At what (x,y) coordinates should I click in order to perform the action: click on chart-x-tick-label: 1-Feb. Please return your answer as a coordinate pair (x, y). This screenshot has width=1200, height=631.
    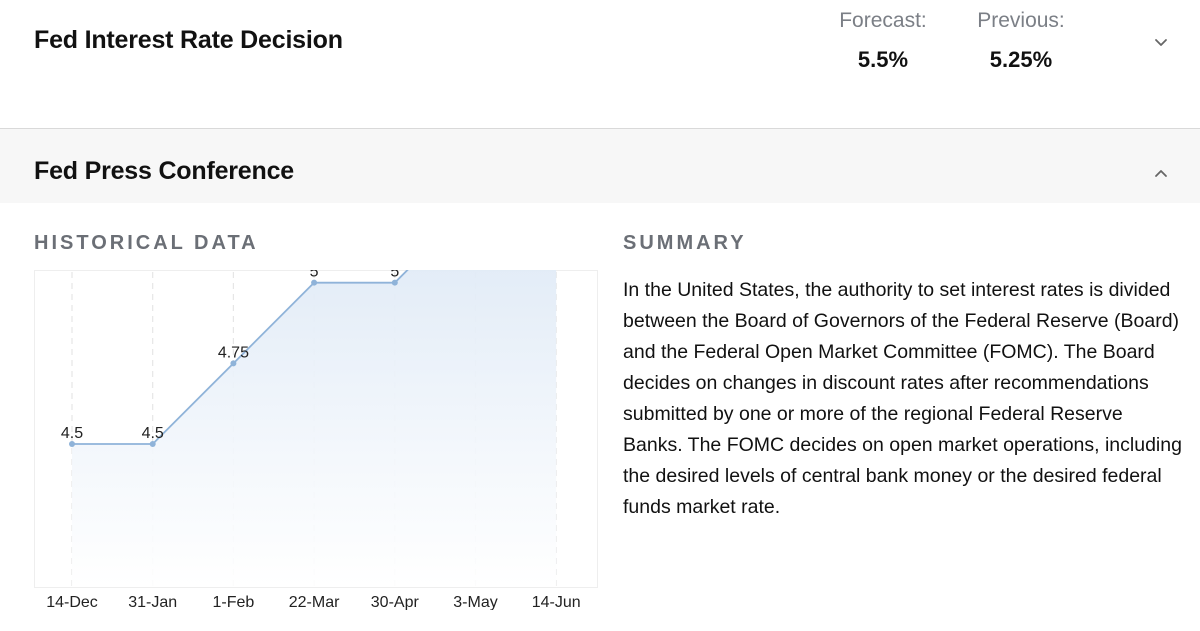
    Looking at the image, I should click on (234, 602).